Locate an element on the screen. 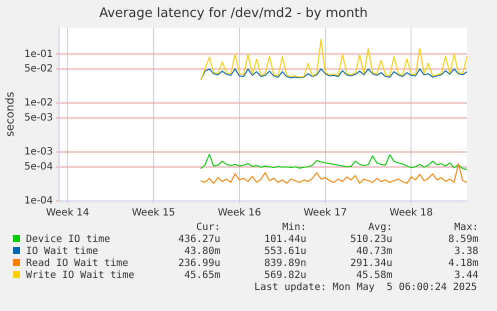 The image size is (497, 311). legend-label: Write IO Wait time is located at coordinates (79, 276).